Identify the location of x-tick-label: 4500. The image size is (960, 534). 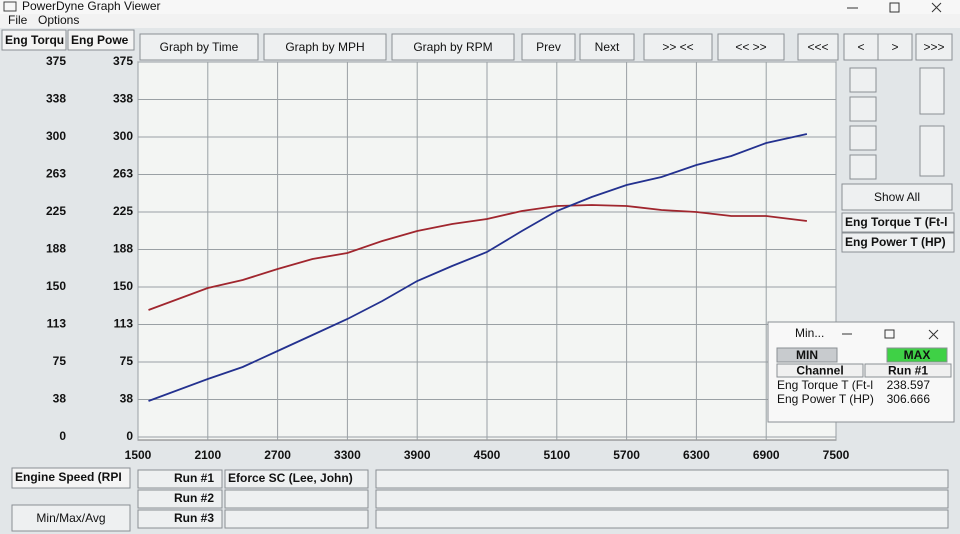
(487, 455).